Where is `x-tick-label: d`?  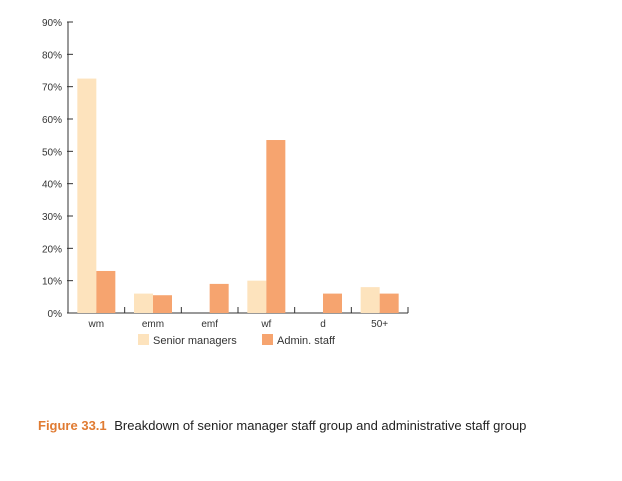 x-tick-label: d is located at coordinates (323, 324).